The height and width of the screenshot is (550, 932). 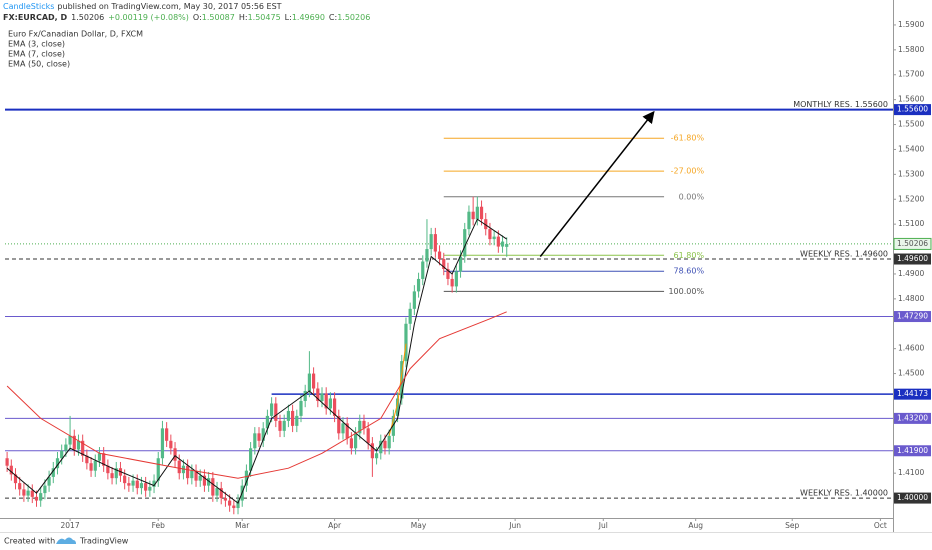 What do you see at coordinates (911, 472) in the screenshot?
I see `y-tick-label: 1.4100` at bounding box center [911, 472].